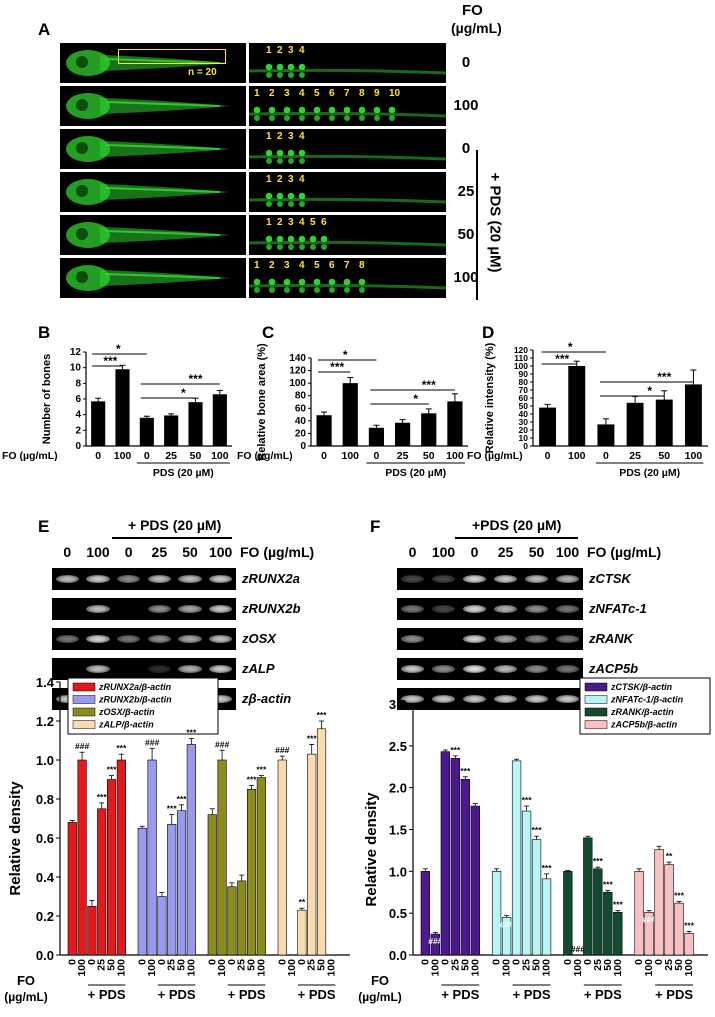  I want to click on gel-pds-header: +PDS (20 µM), so click(517, 525).